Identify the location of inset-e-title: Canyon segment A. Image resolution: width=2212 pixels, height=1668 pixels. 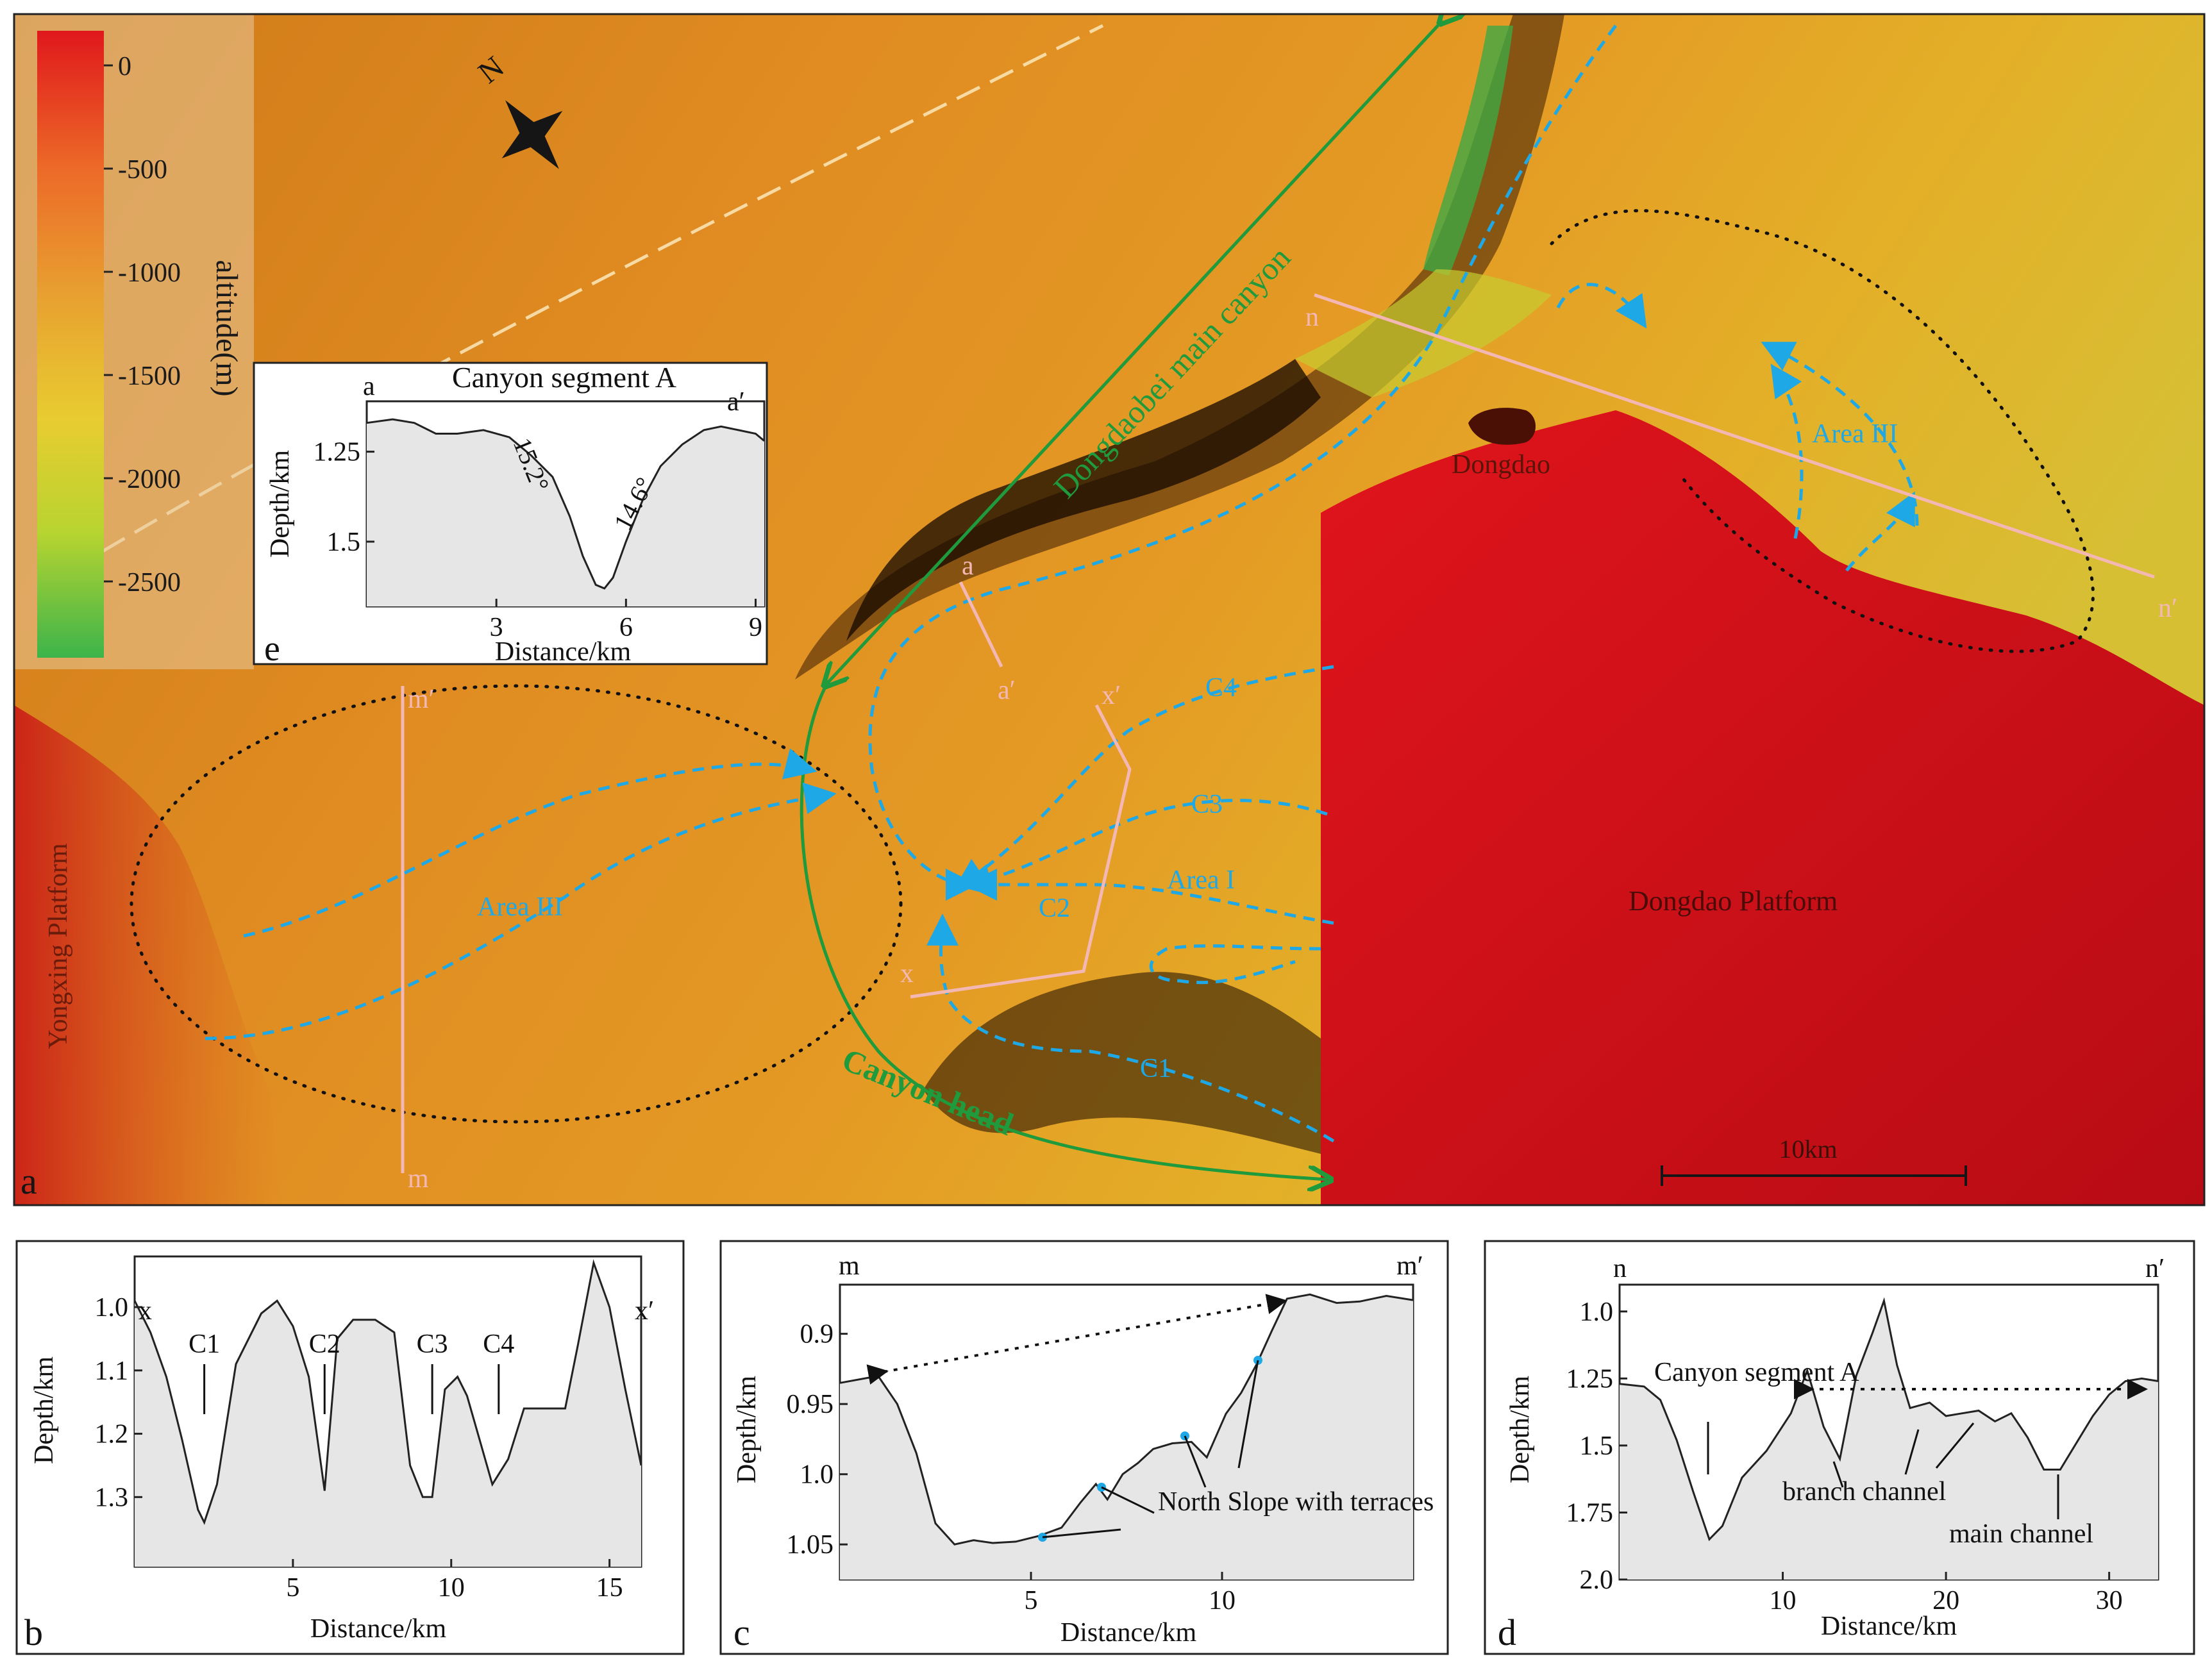
(564, 377).